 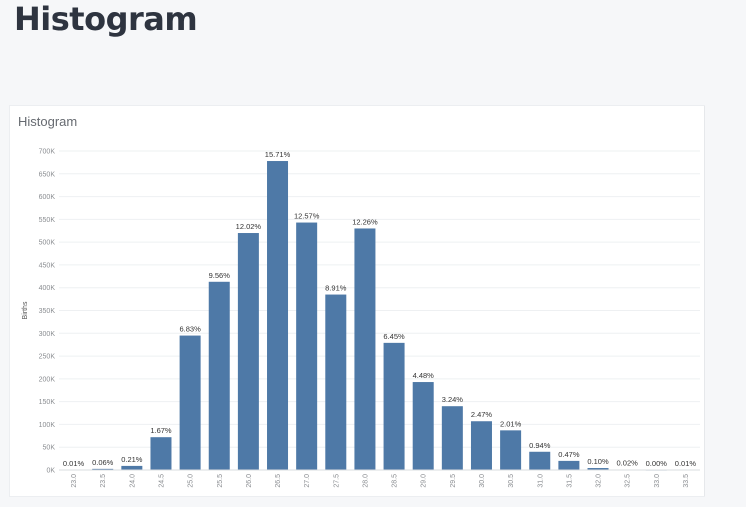 I want to click on bar-data-label: 12.26%, so click(x=365, y=221).